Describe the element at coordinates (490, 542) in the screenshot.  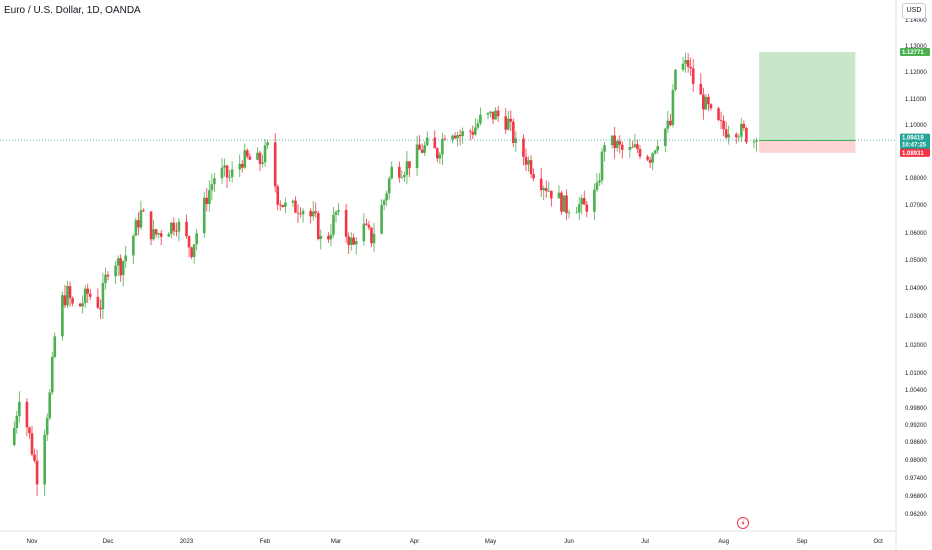
I see `time-tick-label: May` at that location.